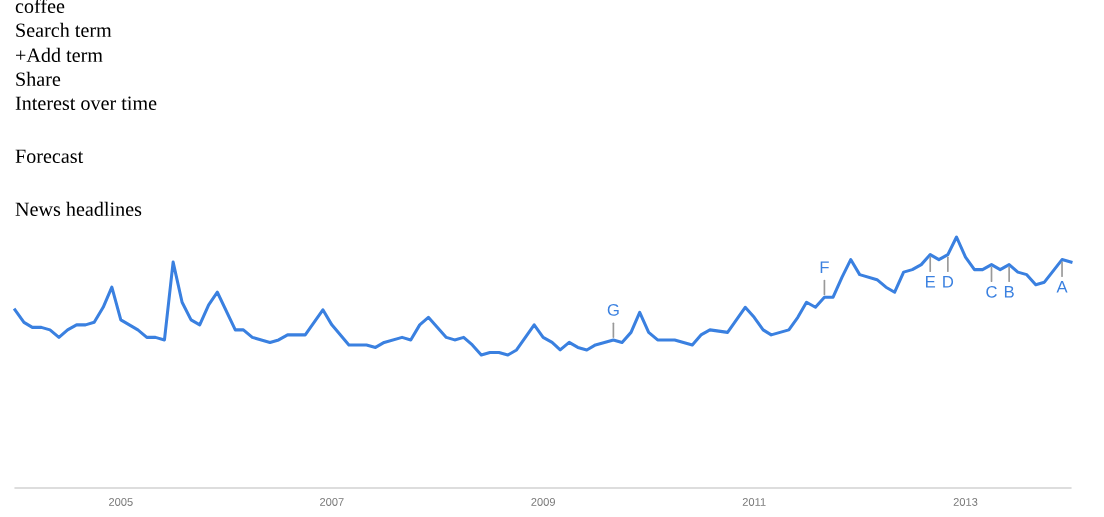 Image resolution: width=1104 pixels, height=517 pixels. What do you see at coordinates (965, 502) in the screenshot?
I see `x-tick-label: 2013` at bounding box center [965, 502].